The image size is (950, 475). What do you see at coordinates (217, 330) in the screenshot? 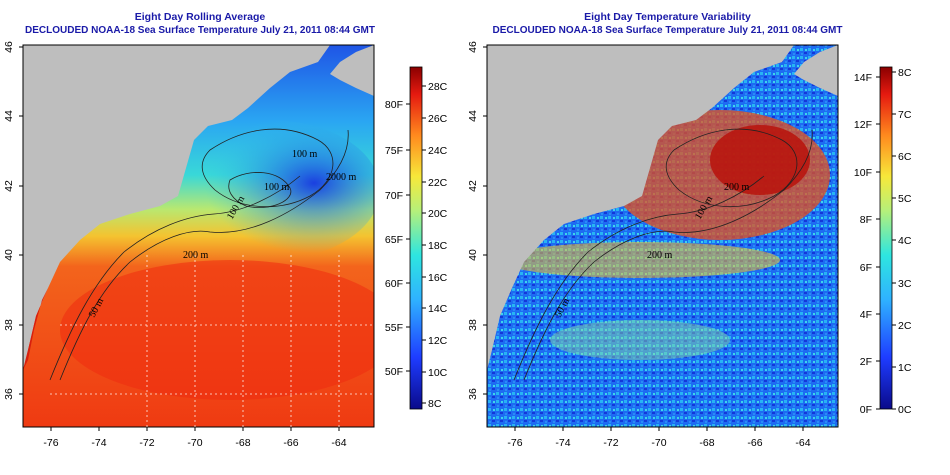
I see `left-gulf-stream-warm` at bounding box center [217, 330].